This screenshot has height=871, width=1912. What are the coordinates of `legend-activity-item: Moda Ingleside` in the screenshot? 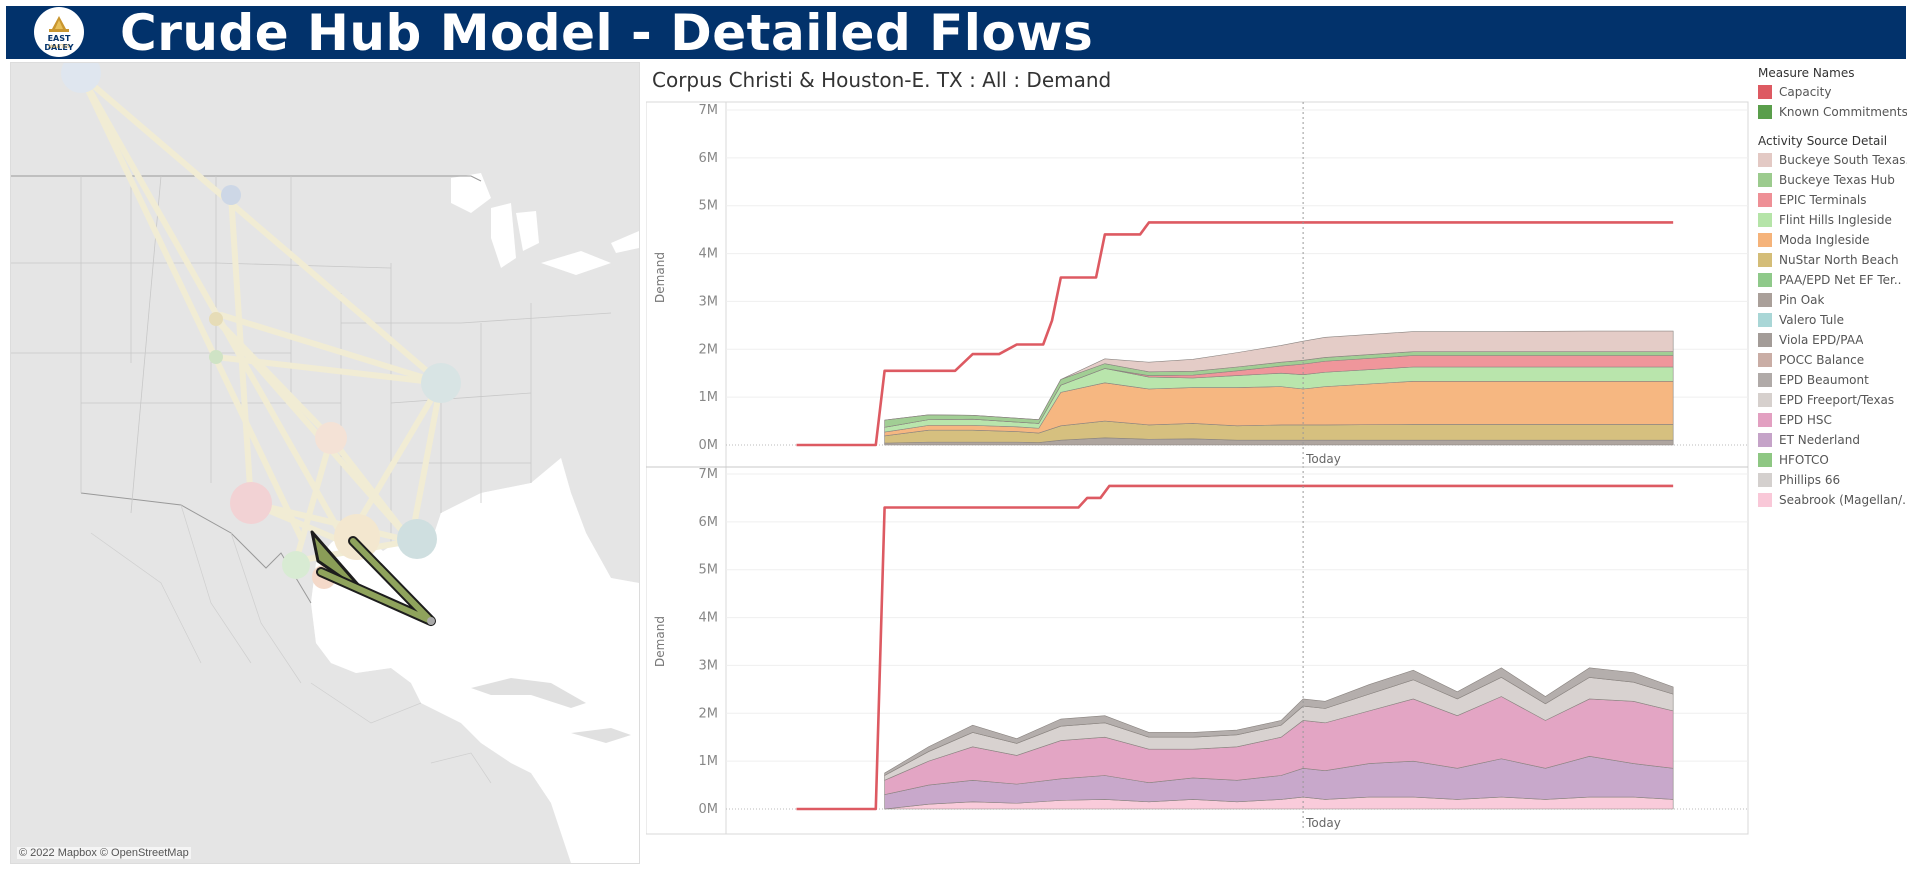 It's located at (1833, 240).